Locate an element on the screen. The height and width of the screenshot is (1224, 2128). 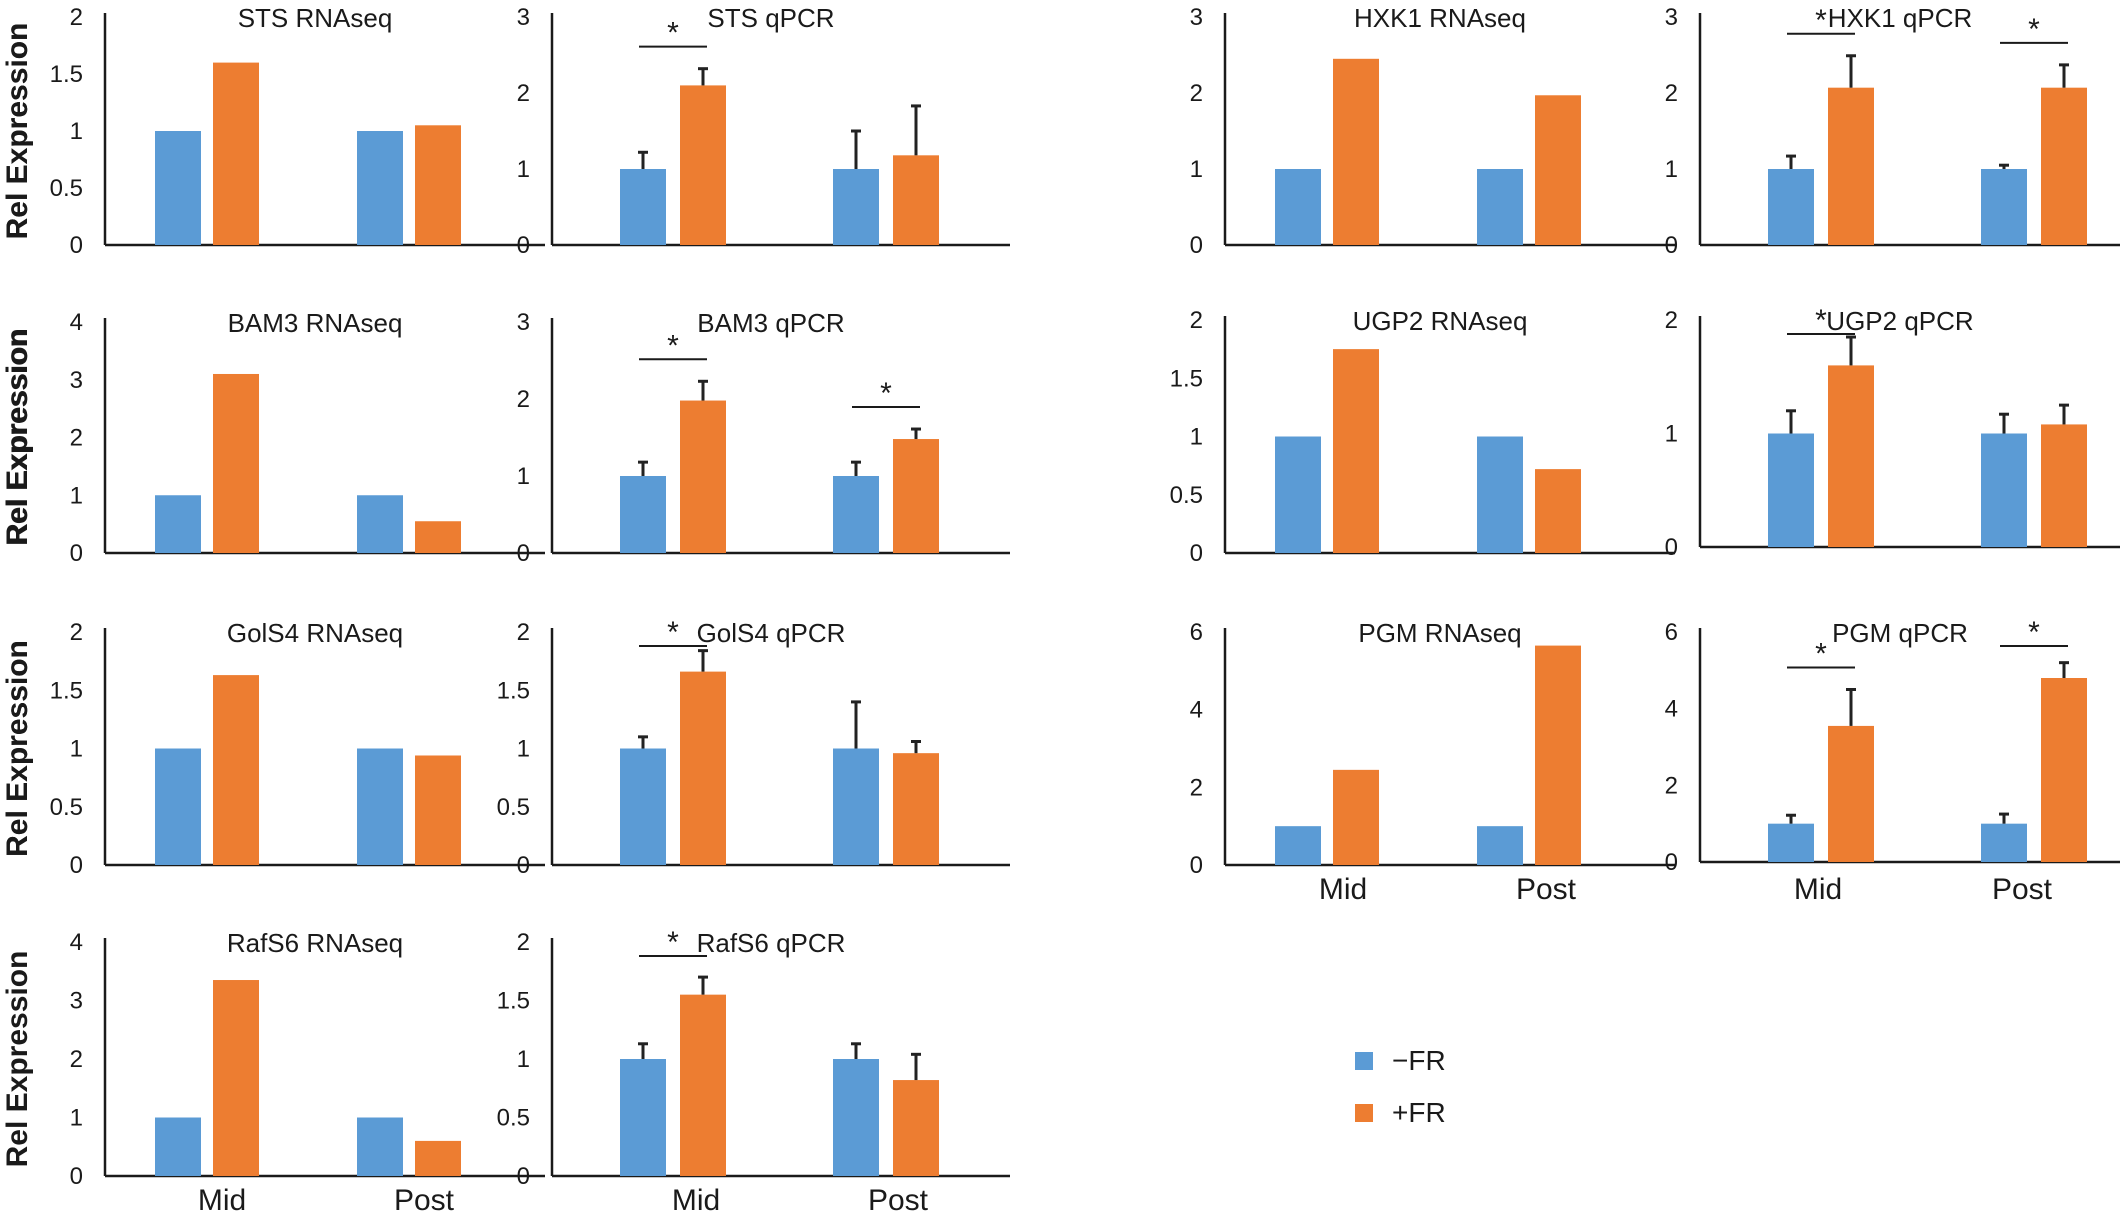
chart-title: PGM qPCR is located at coordinates (1900, 633).